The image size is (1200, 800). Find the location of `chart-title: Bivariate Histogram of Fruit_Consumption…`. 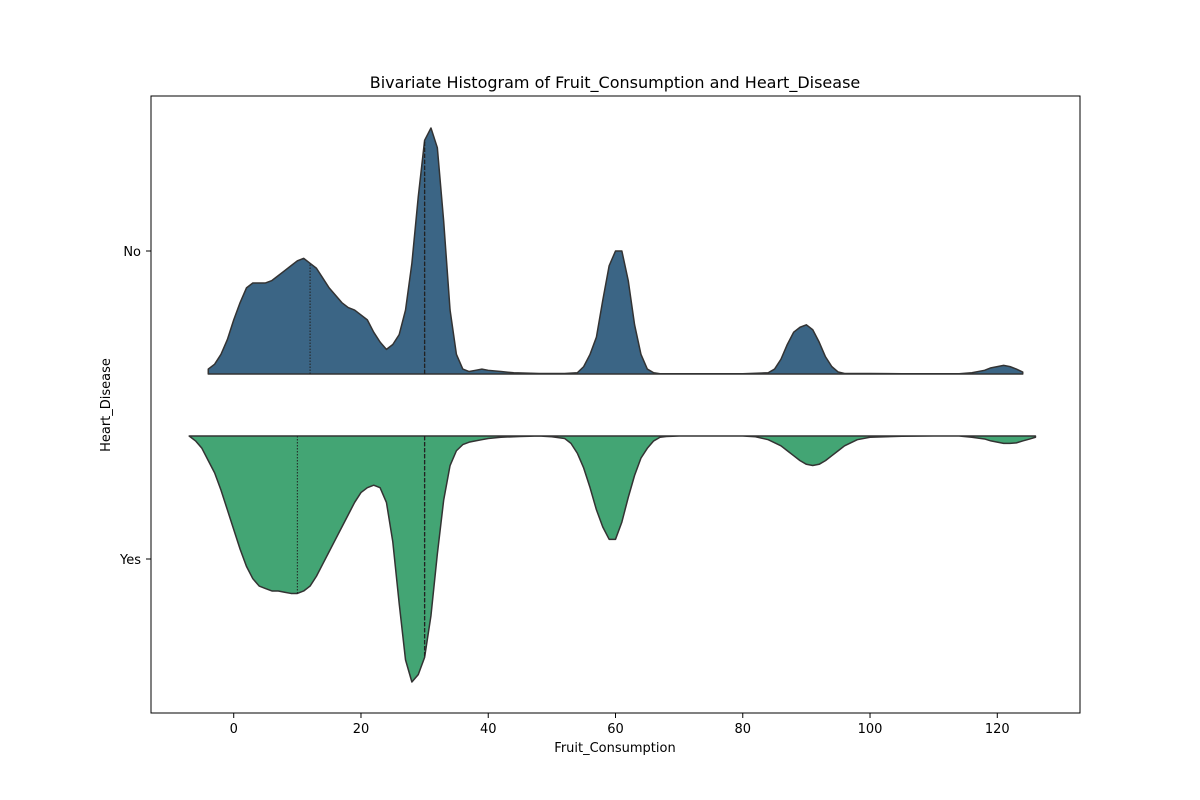

chart-title: Bivariate Histogram of Fruit_Consumption… is located at coordinates (615, 83).